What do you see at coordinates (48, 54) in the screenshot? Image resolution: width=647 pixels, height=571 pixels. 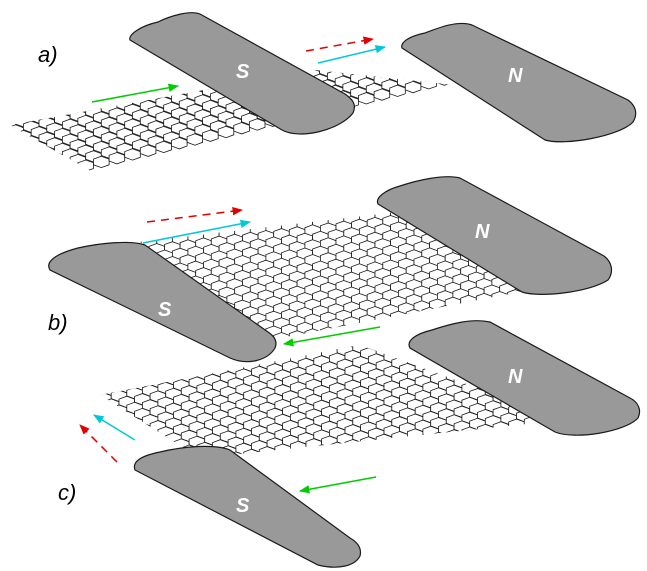 I see `panel-label-a: a)` at bounding box center [48, 54].